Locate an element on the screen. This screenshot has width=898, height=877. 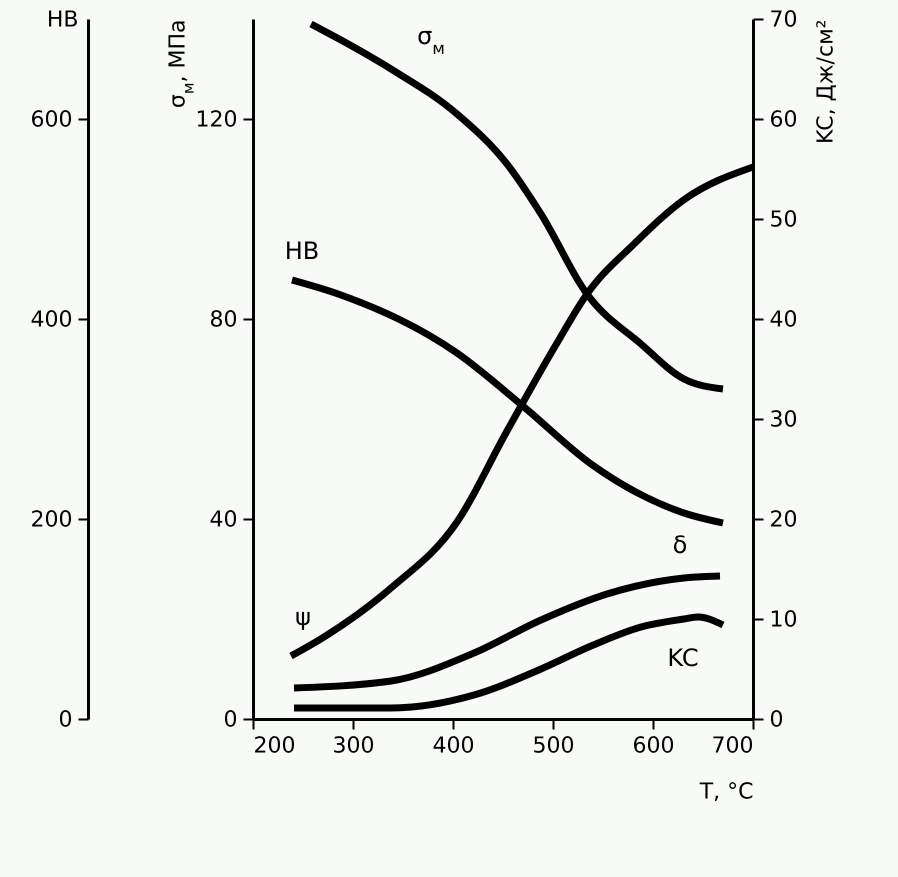
y3-tick-label: 400 is located at coordinates (51, 320).